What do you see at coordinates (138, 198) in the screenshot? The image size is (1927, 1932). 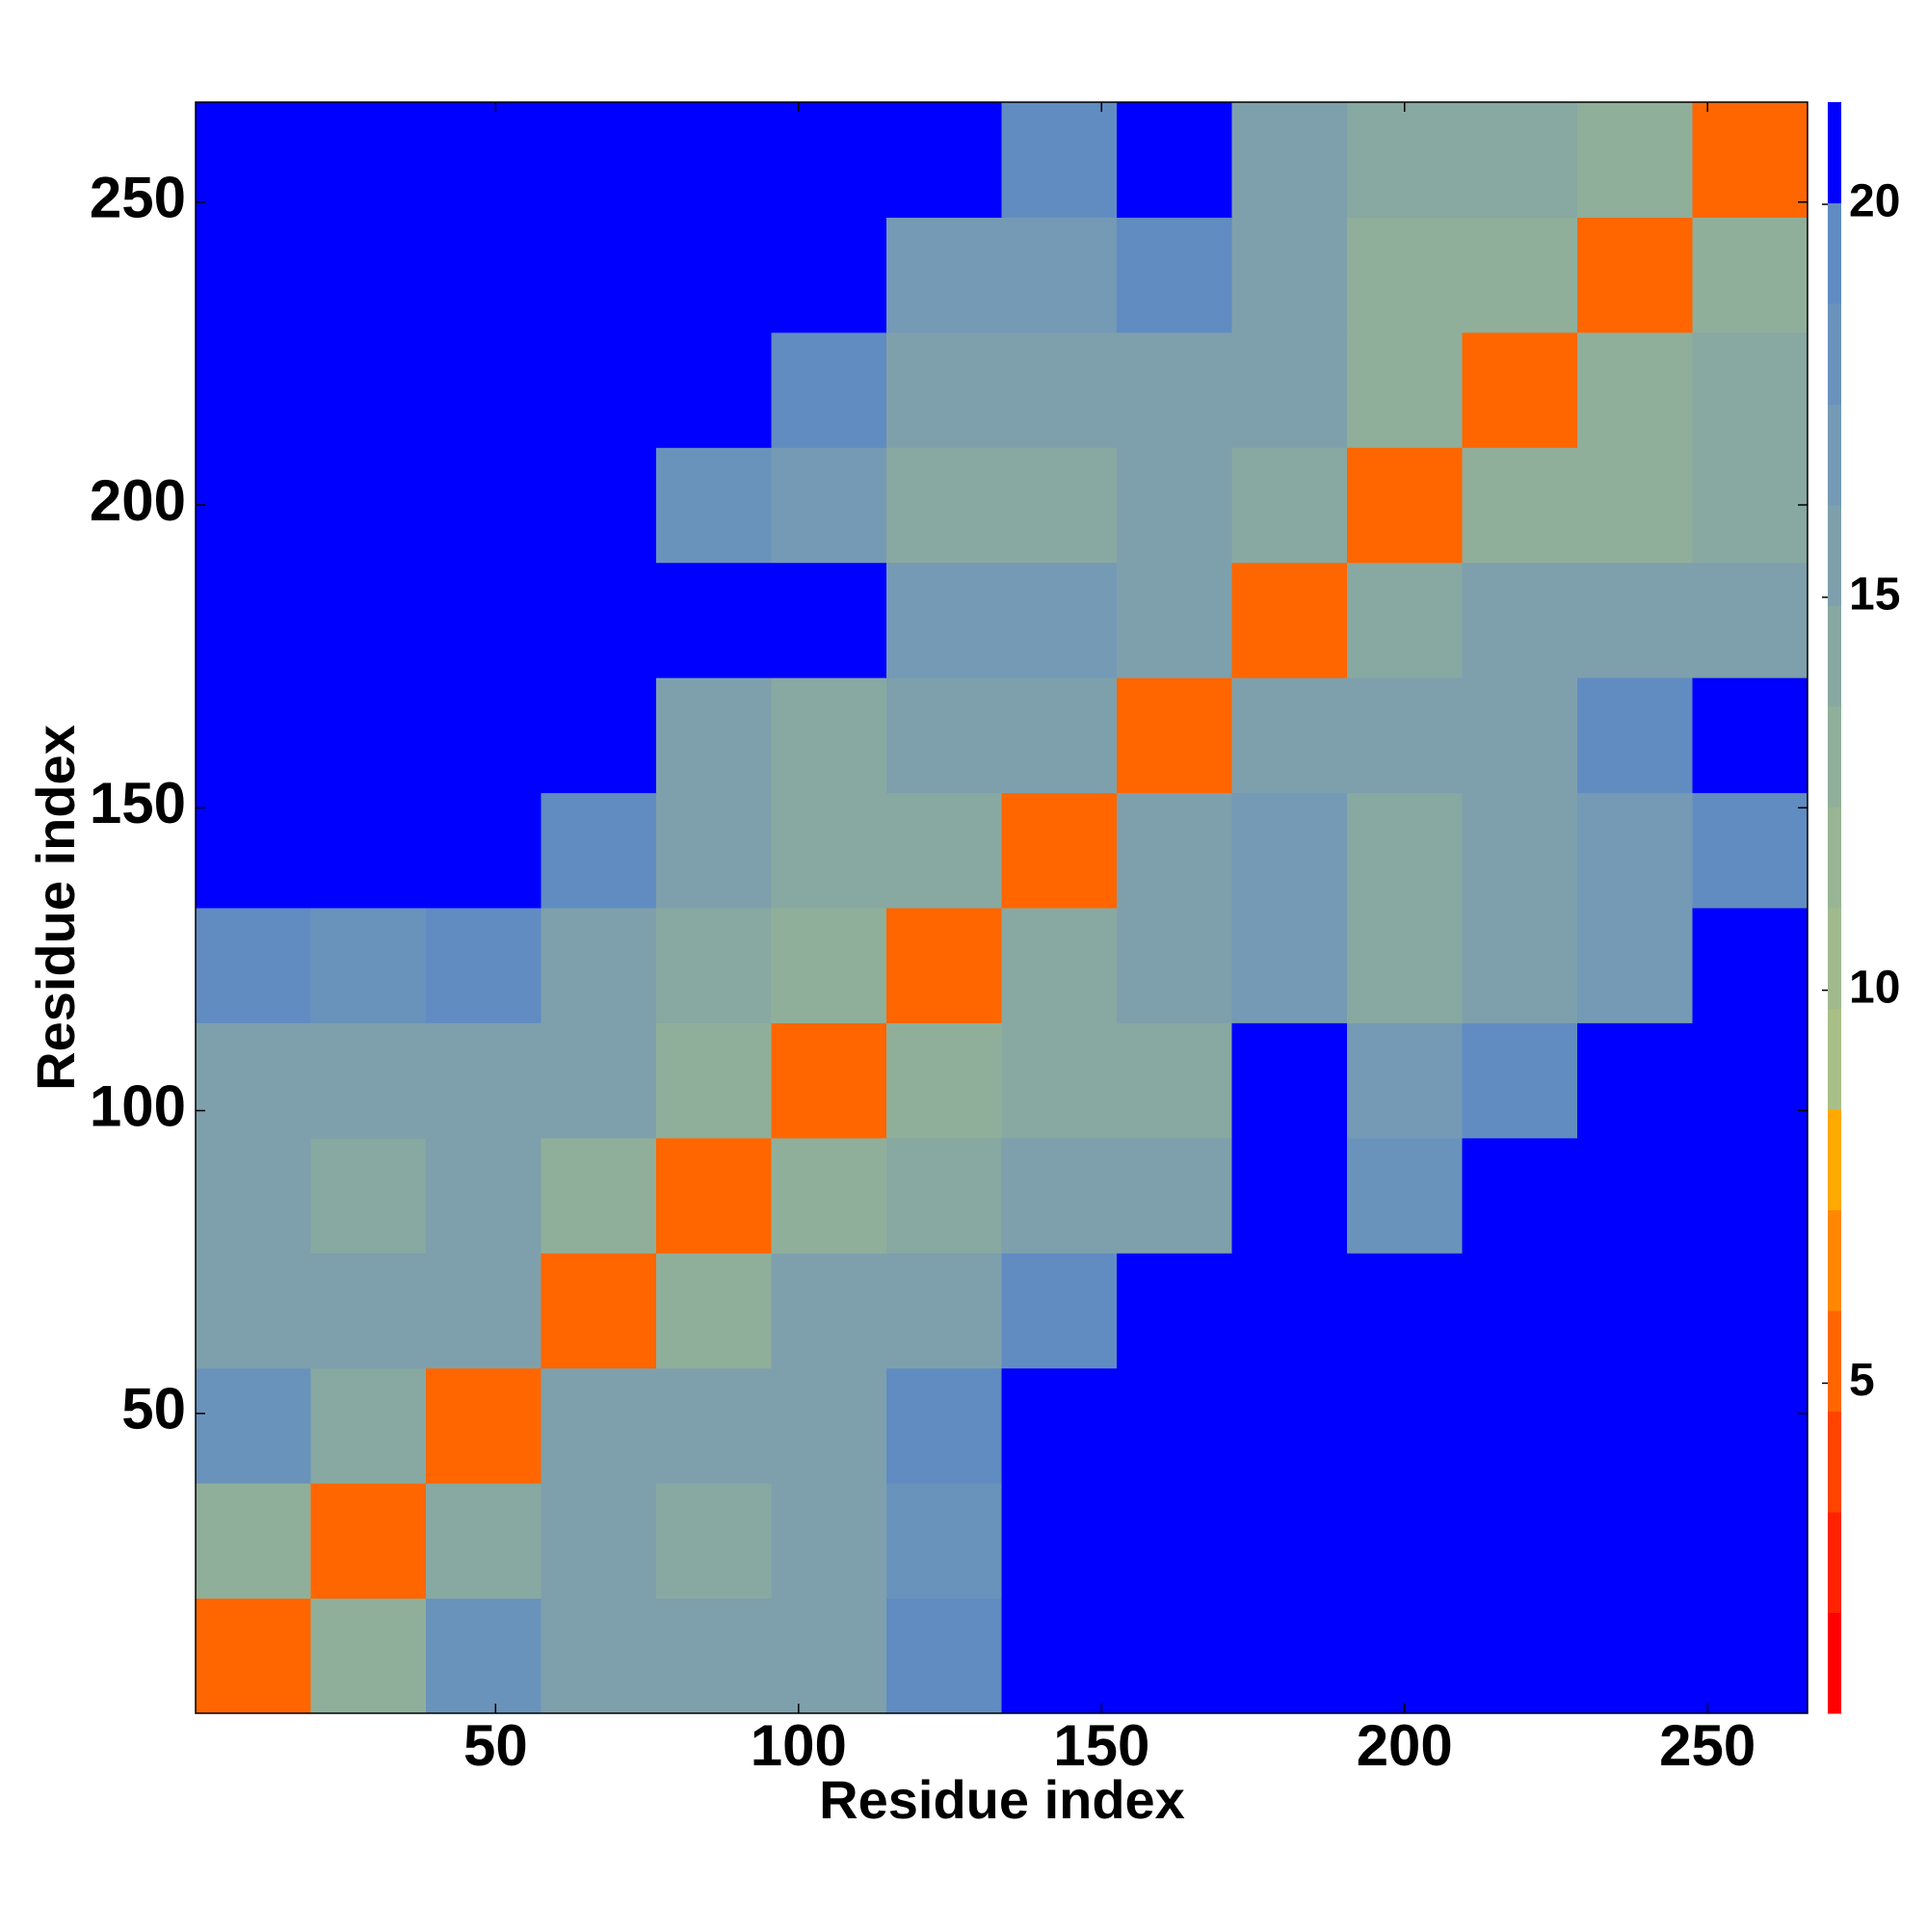 I see `y-tick-label: 250` at bounding box center [138, 198].